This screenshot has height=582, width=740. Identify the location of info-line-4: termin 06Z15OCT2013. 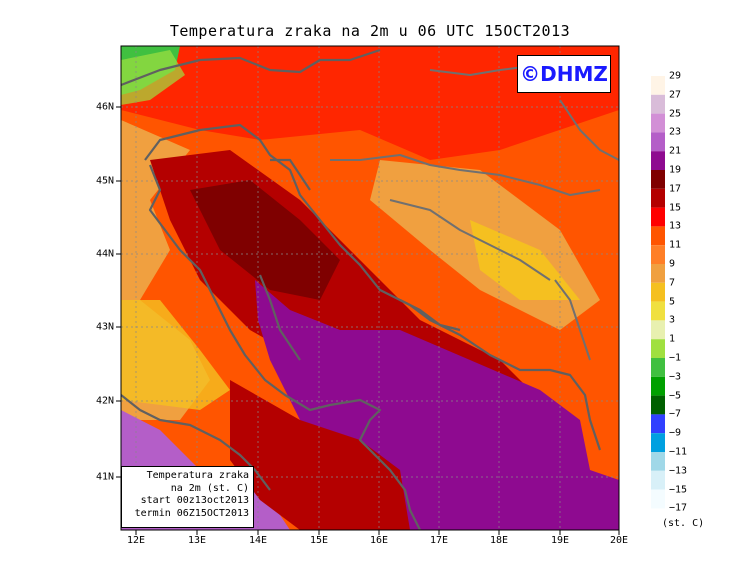
(191, 513).